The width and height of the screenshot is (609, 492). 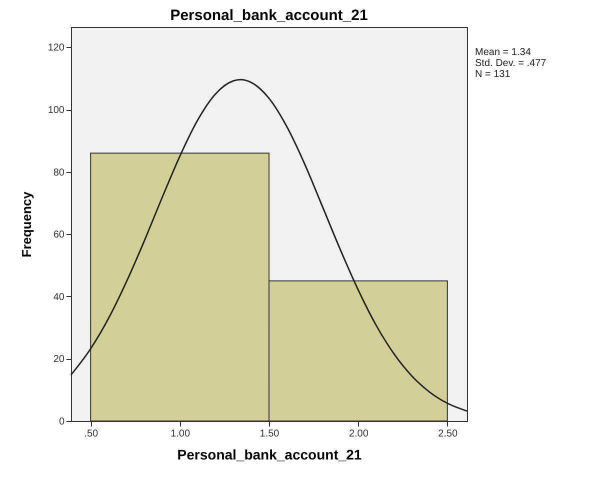 I want to click on text: Mean = 1.34, so click(x=503, y=52).